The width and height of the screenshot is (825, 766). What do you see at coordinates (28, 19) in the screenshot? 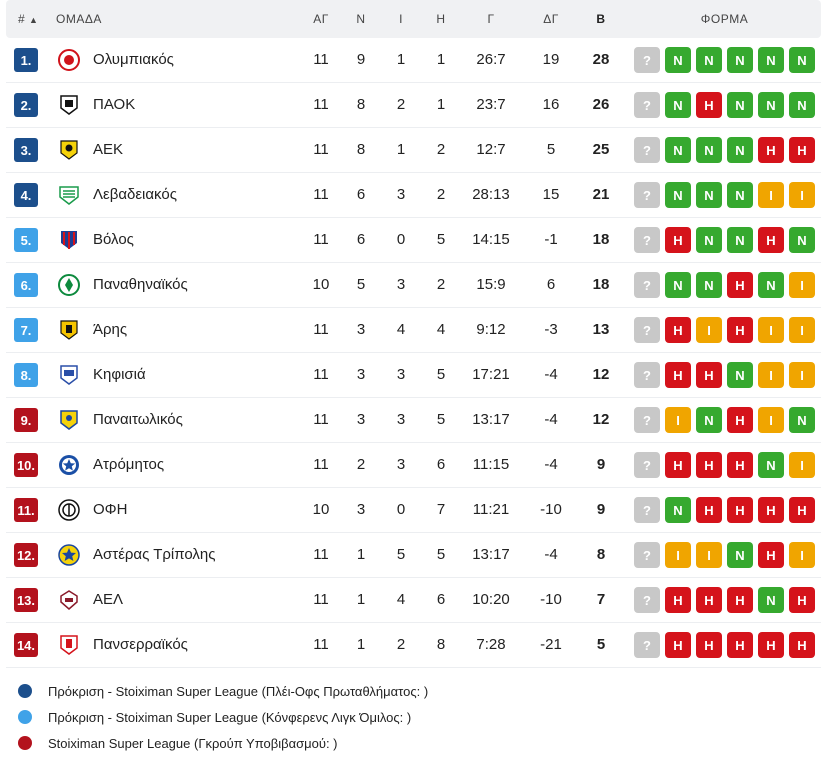
I see `header-rank: # ▲` at bounding box center [28, 19].